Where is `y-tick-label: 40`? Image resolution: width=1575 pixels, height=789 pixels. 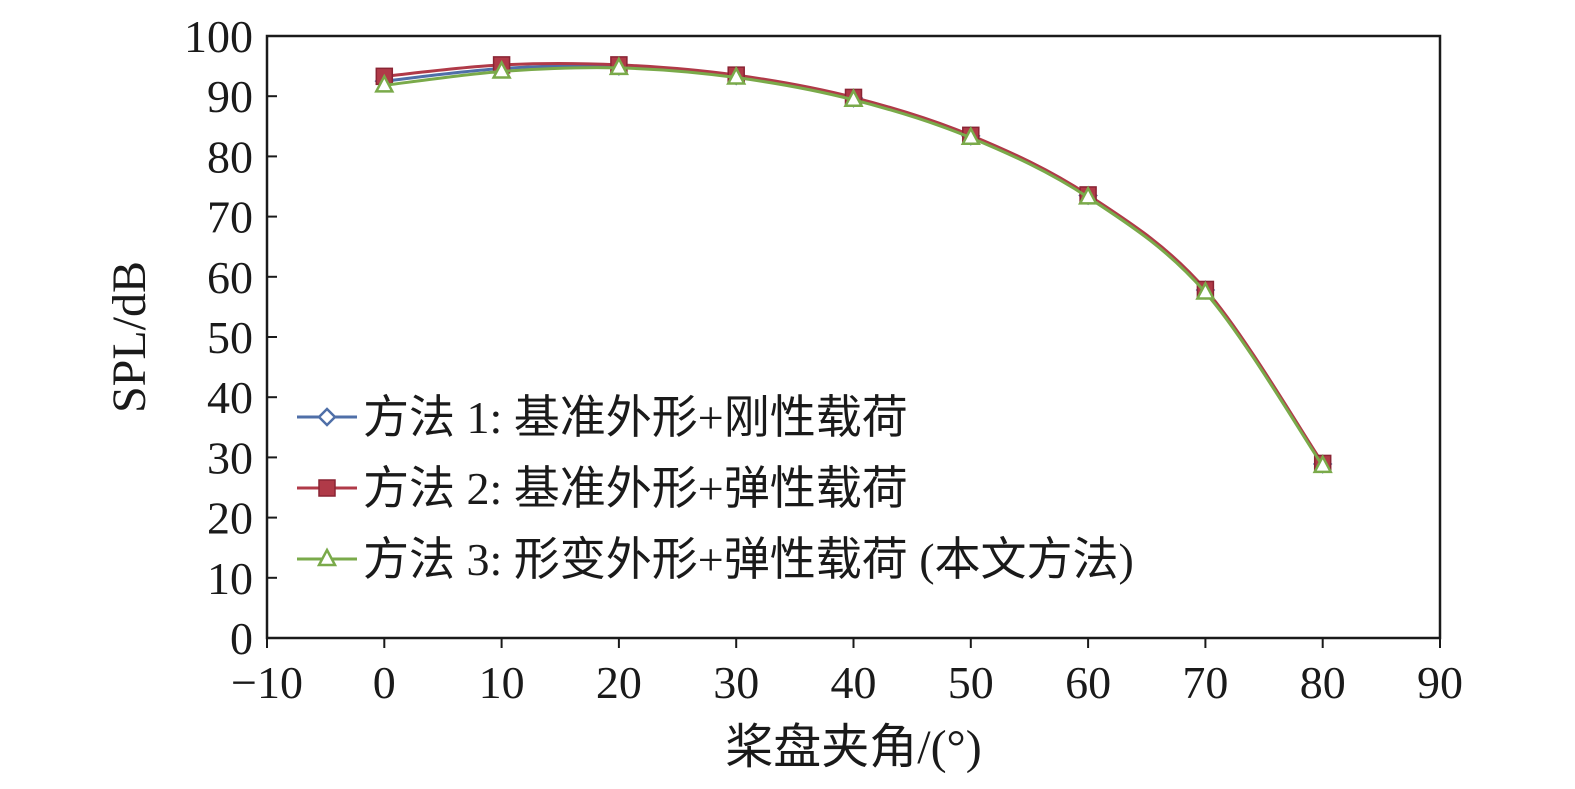
y-tick-label: 40 is located at coordinates (230, 397).